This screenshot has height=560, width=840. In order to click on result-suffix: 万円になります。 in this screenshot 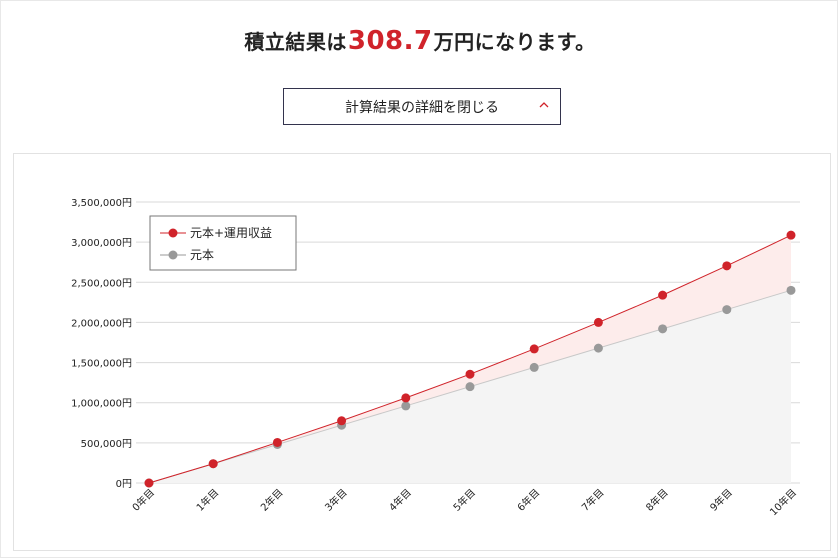, I will do `click(514, 42)`.